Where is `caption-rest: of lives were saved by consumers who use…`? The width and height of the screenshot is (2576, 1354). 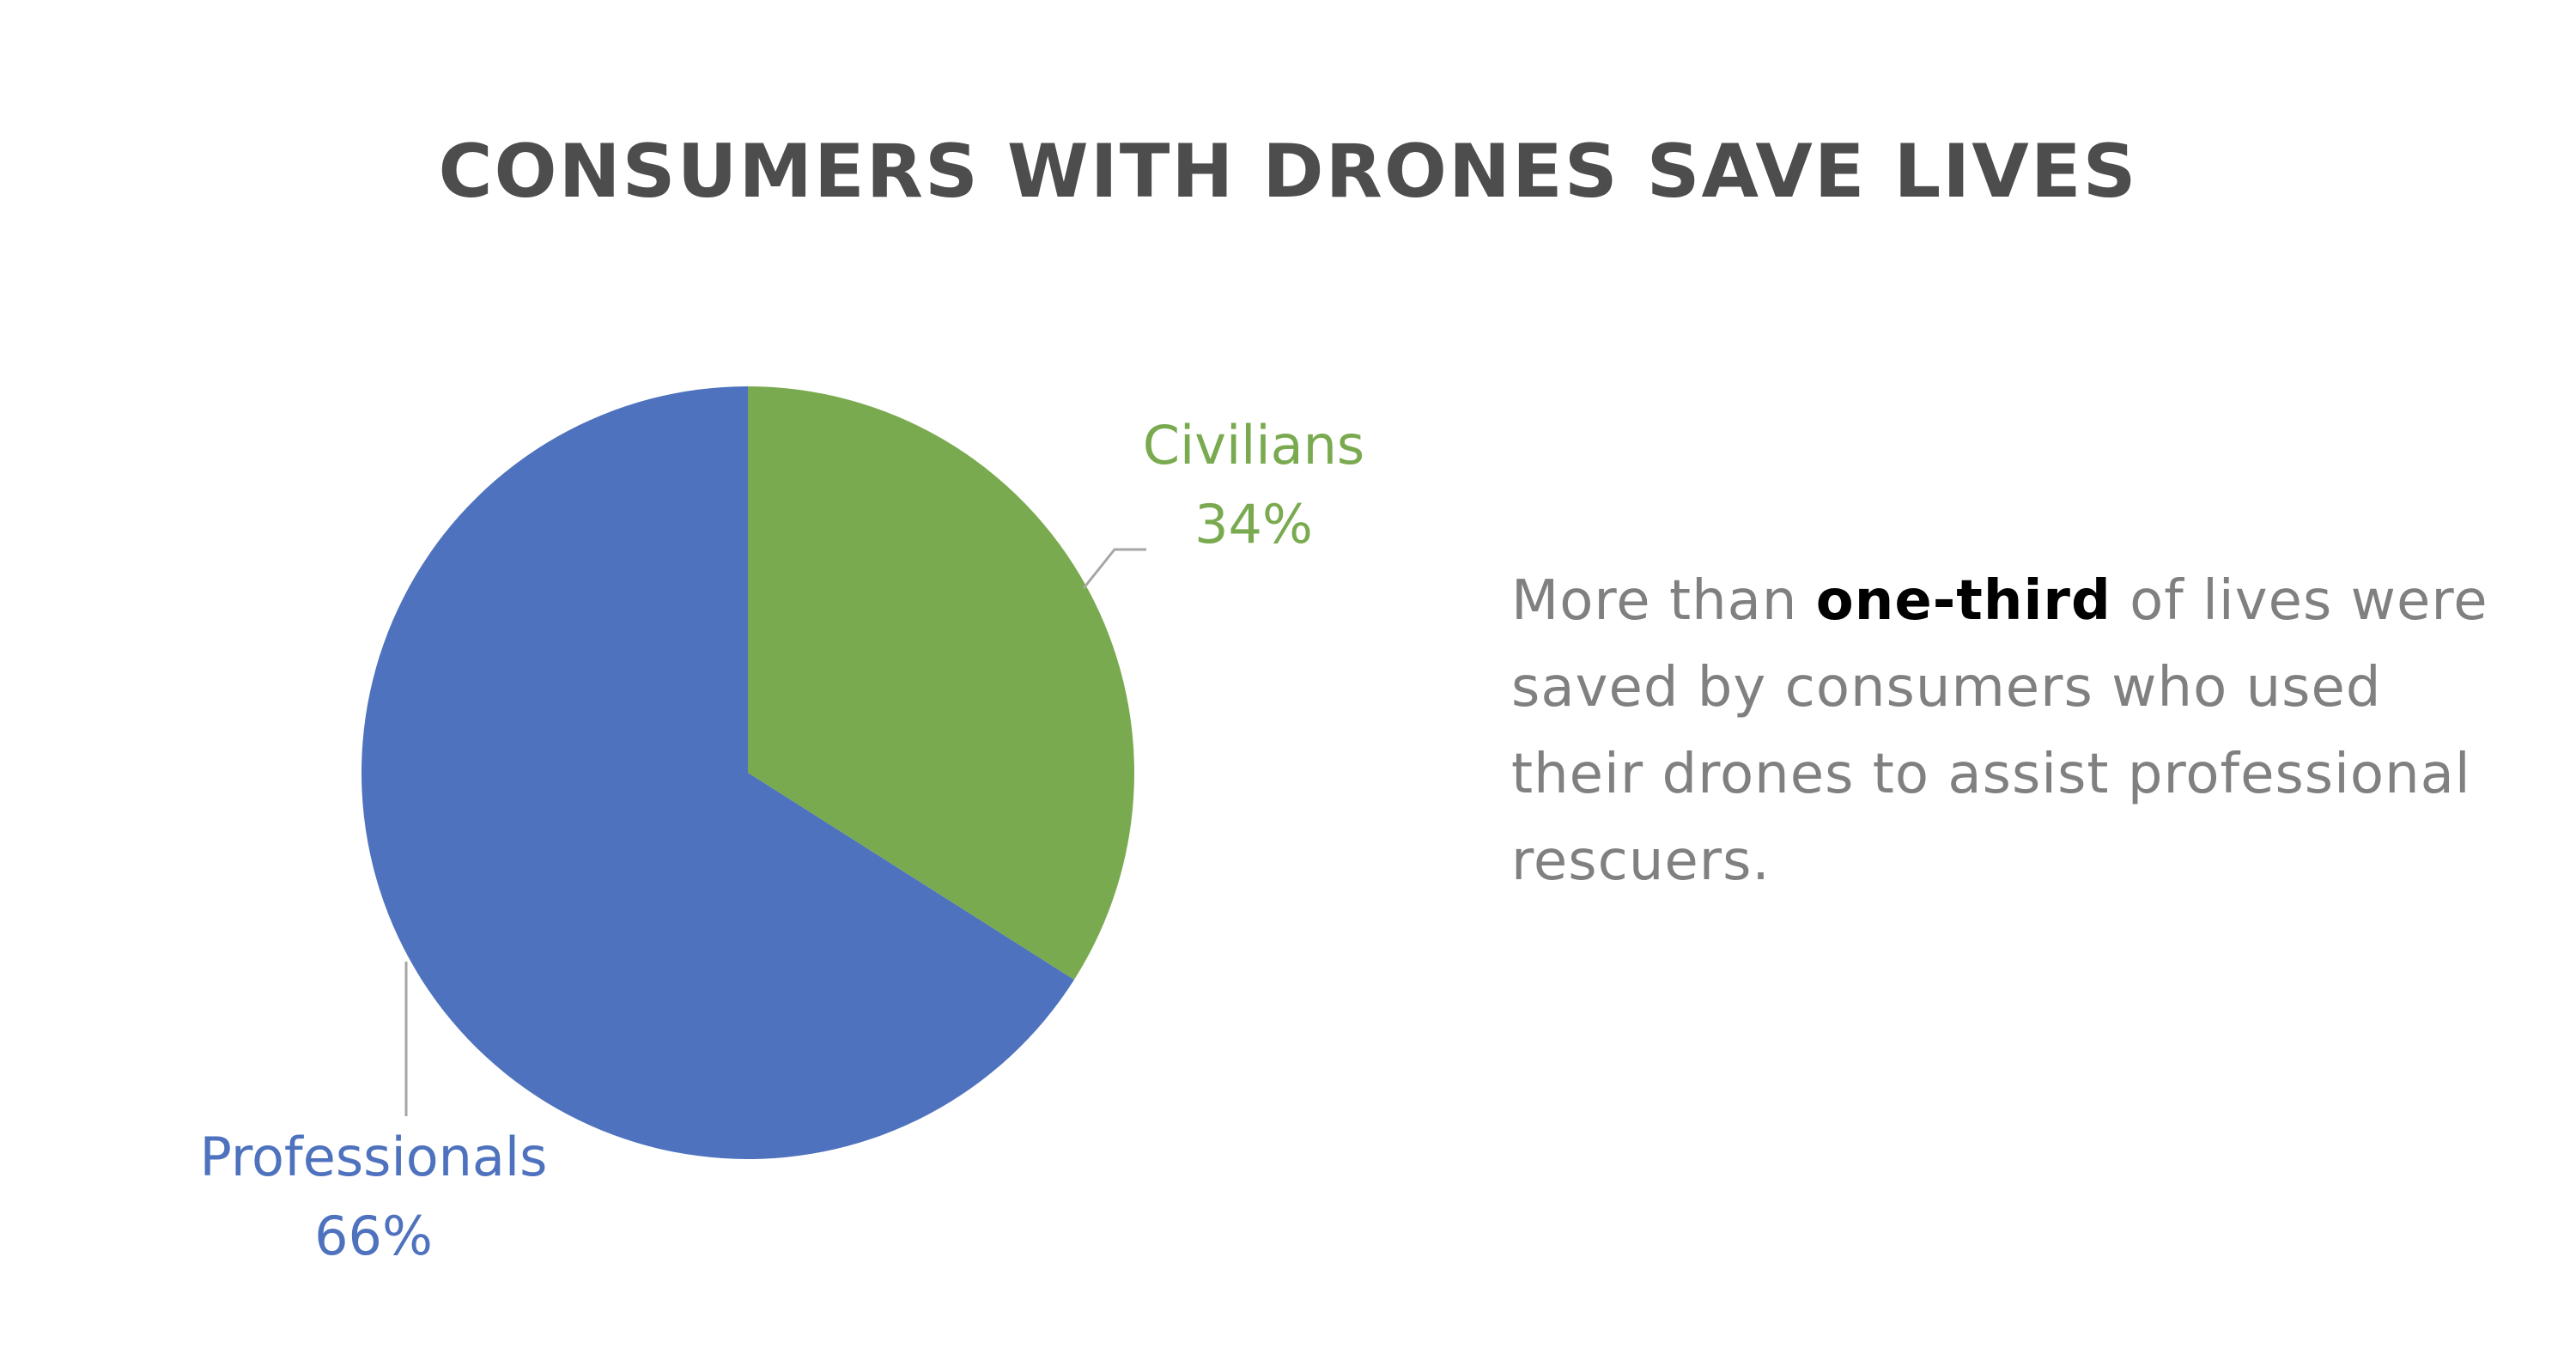 caption-rest: of lives were saved by consumers who use… is located at coordinates (1999, 731).